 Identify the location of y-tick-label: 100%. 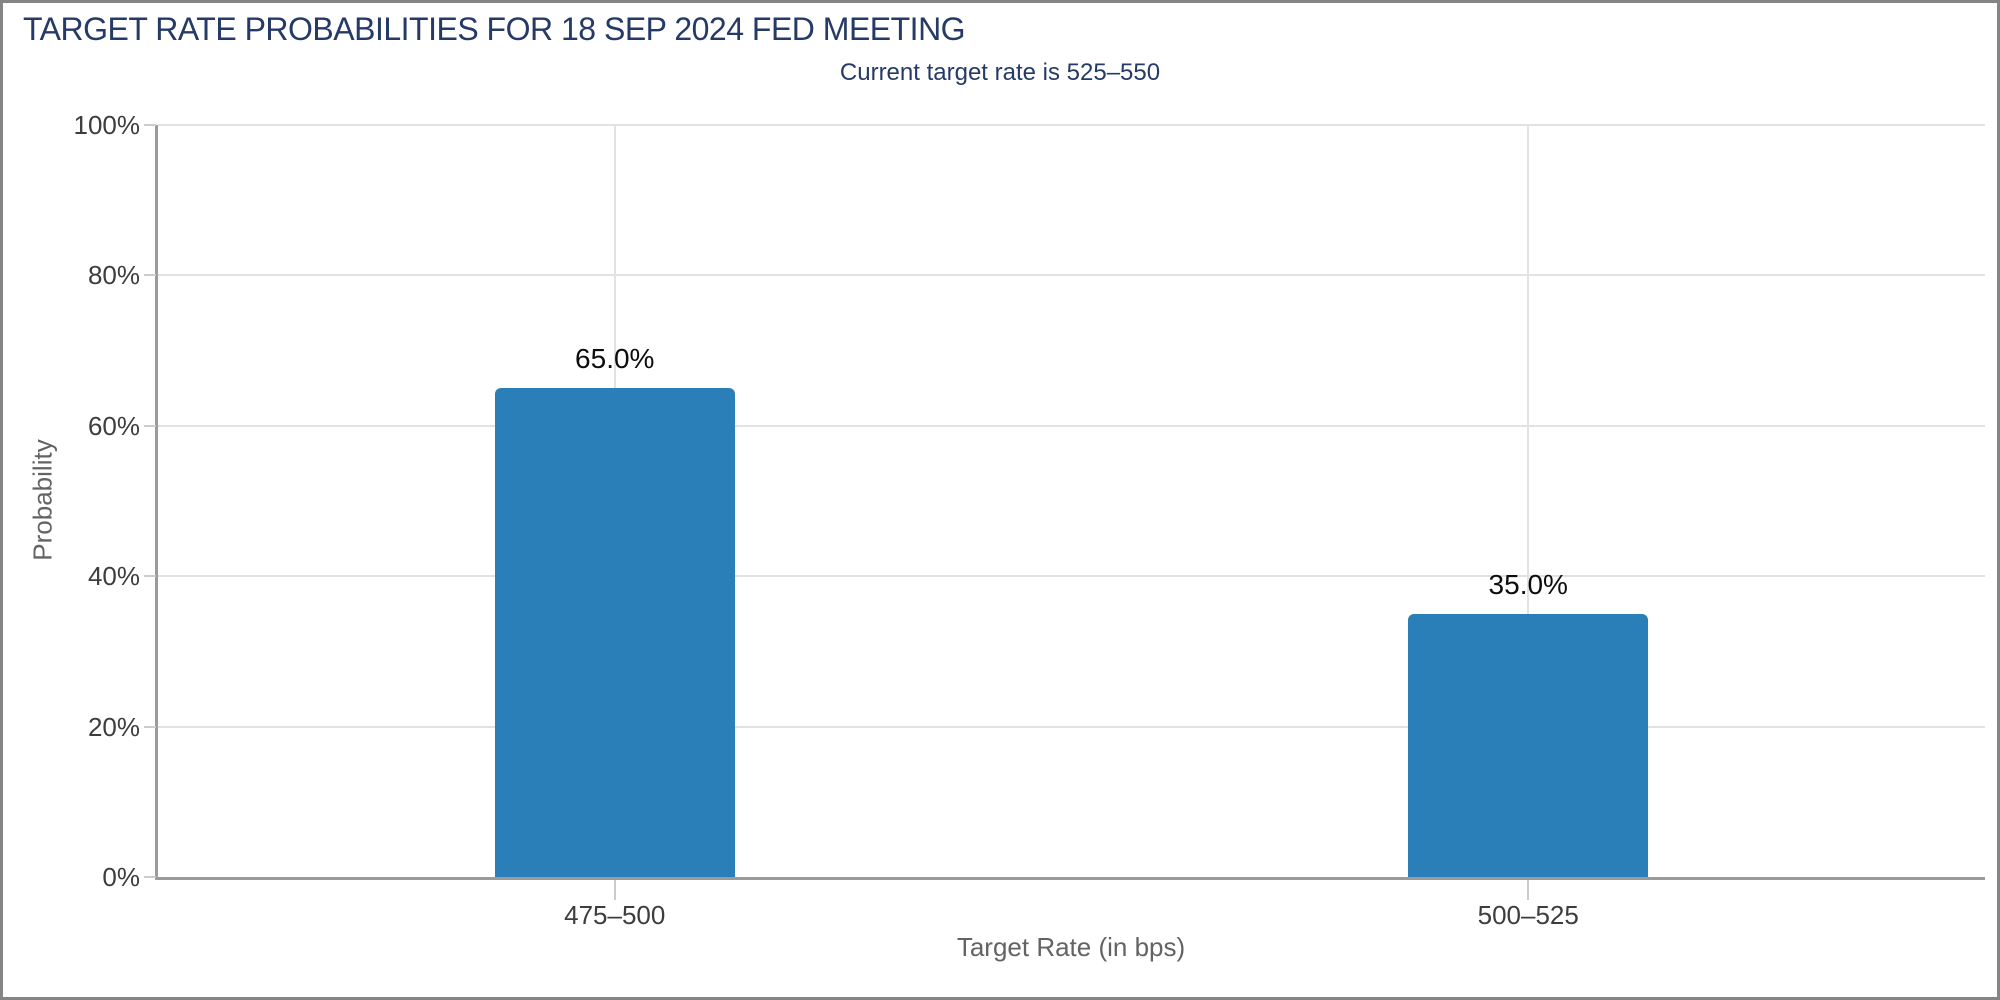
(107, 125).